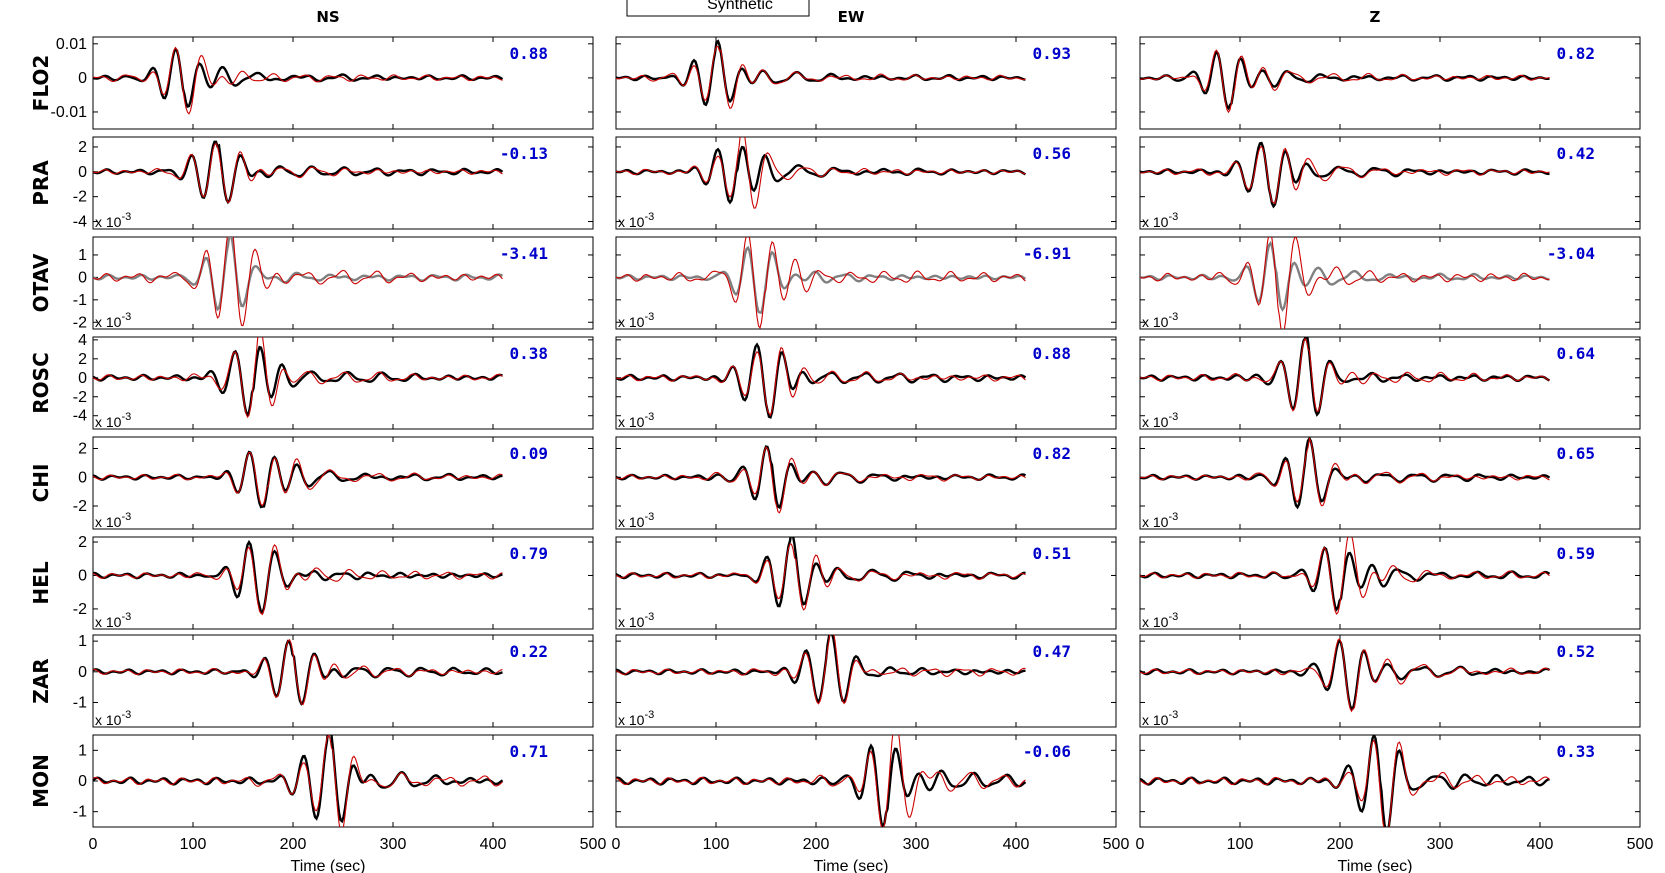  Describe the element at coordinates (1575, 751) in the screenshot. I see `variance-reduction-value: 0.33` at that location.